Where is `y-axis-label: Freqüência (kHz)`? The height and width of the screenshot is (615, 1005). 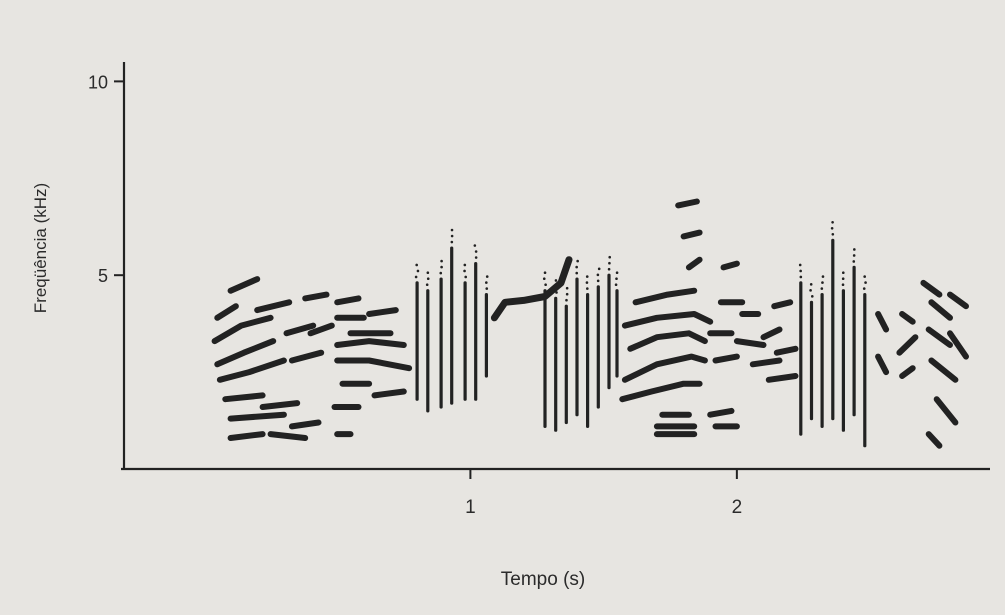 y-axis-label: Freqüência (kHz) is located at coordinates (40, 248).